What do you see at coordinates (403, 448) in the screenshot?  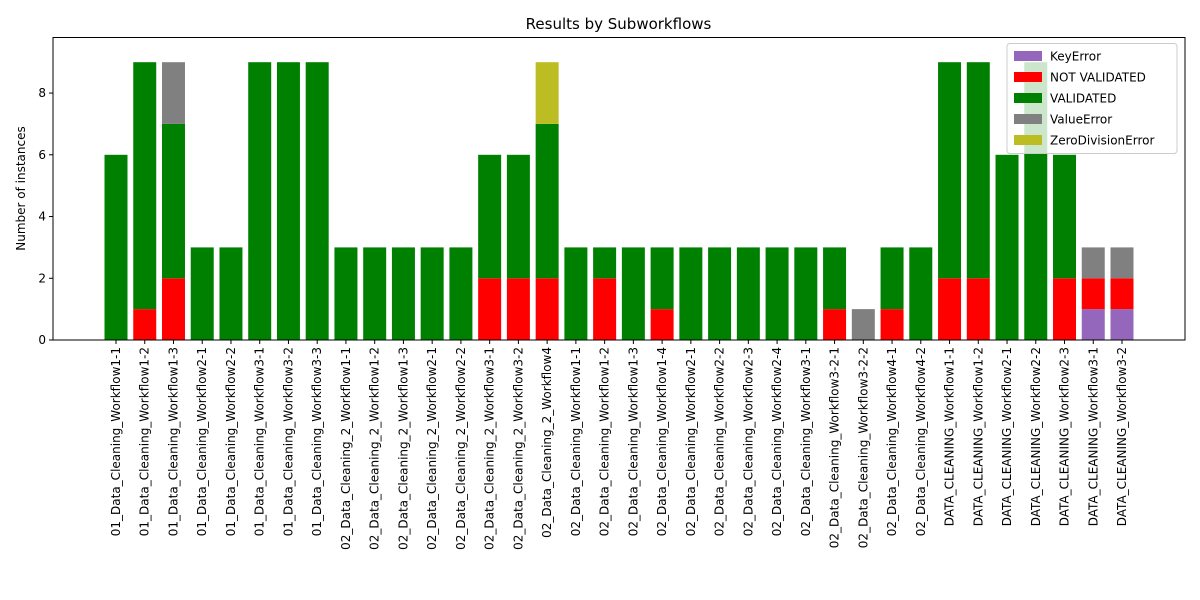 I see `x-tick-label-10: 02_Data_Cleaning_2_Workflow1-3` at bounding box center [403, 448].